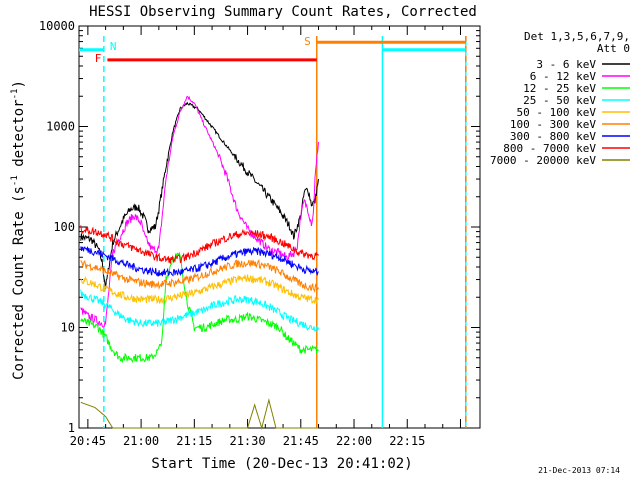 The width and height of the screenshot is (640, 480). Describe the element at coordinates (354, 441) in the screenshot. I see `x-tick-label: 22:00` at that location.